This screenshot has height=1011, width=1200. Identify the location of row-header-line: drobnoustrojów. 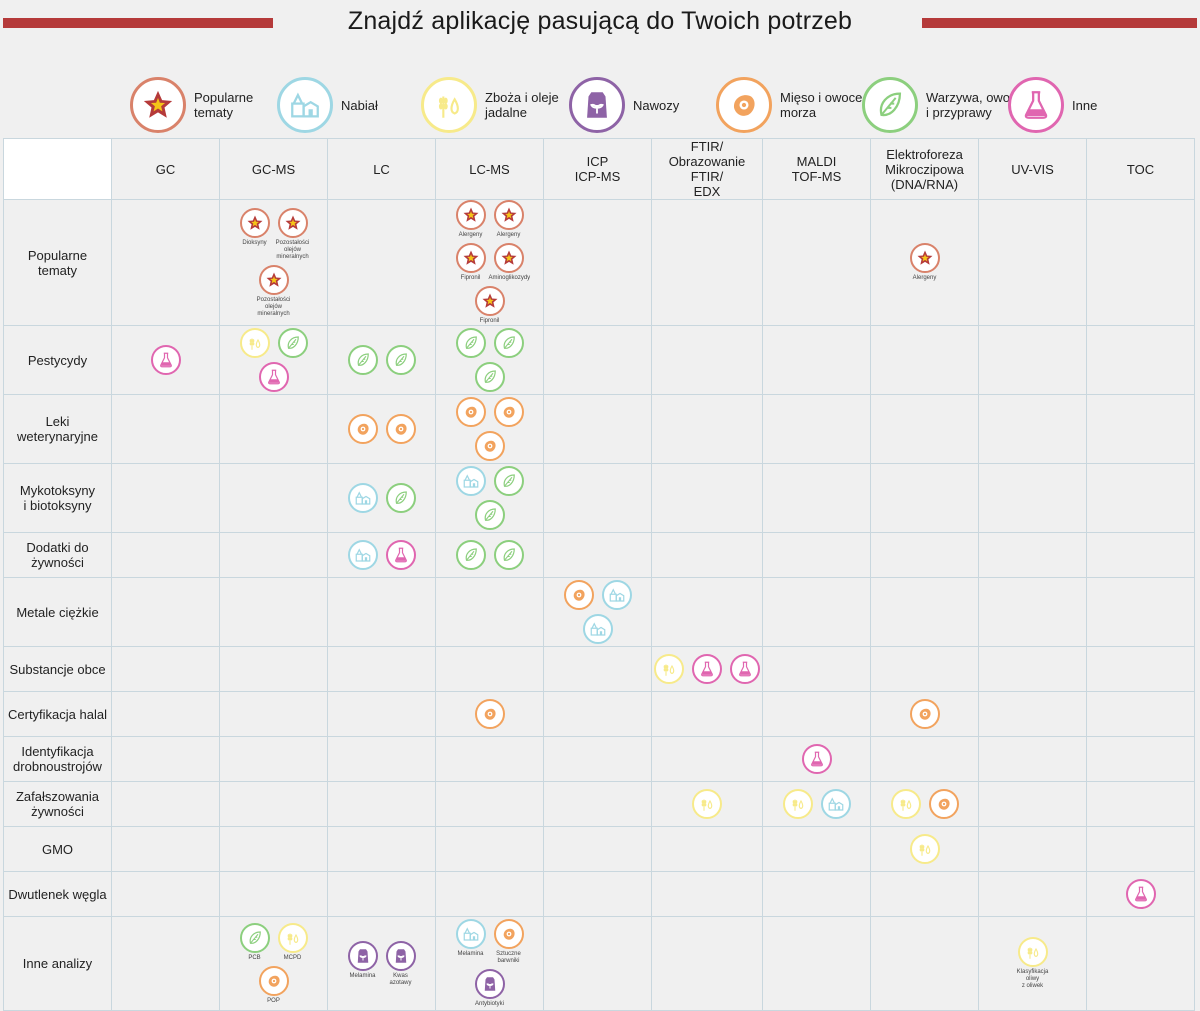
(57, 766).